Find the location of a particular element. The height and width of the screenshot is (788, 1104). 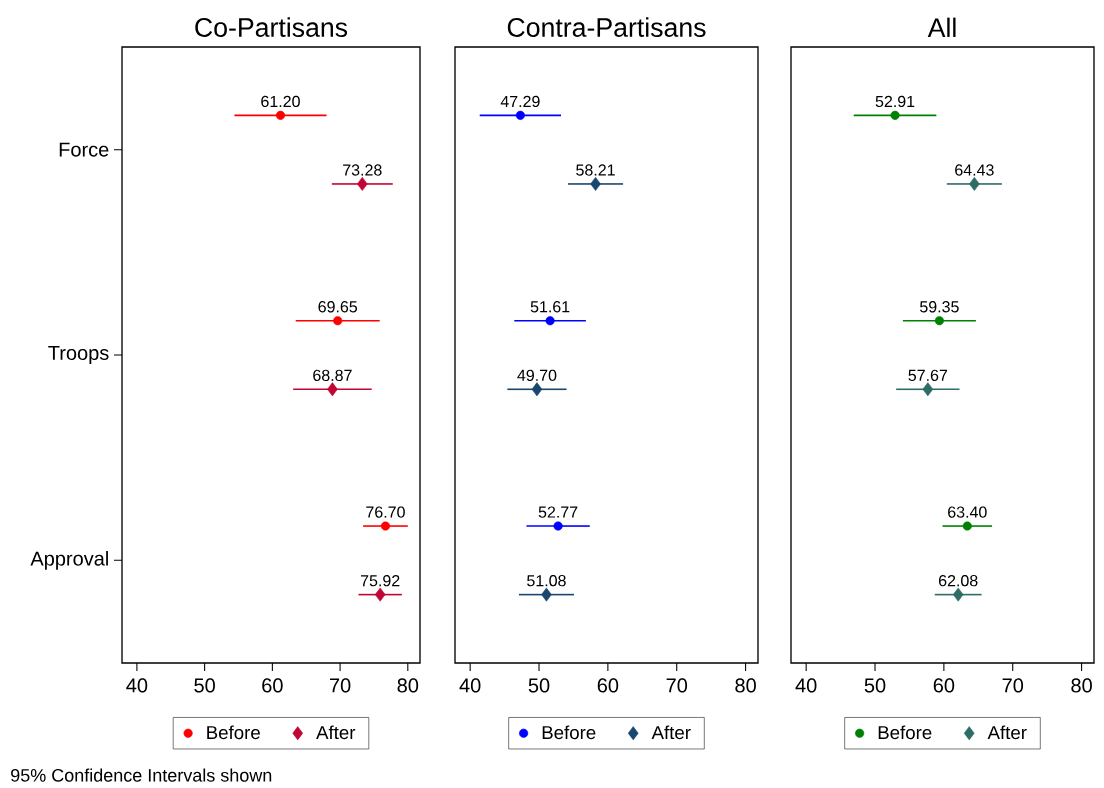

y-tick-label: Force is located at coordinates (84, 149).